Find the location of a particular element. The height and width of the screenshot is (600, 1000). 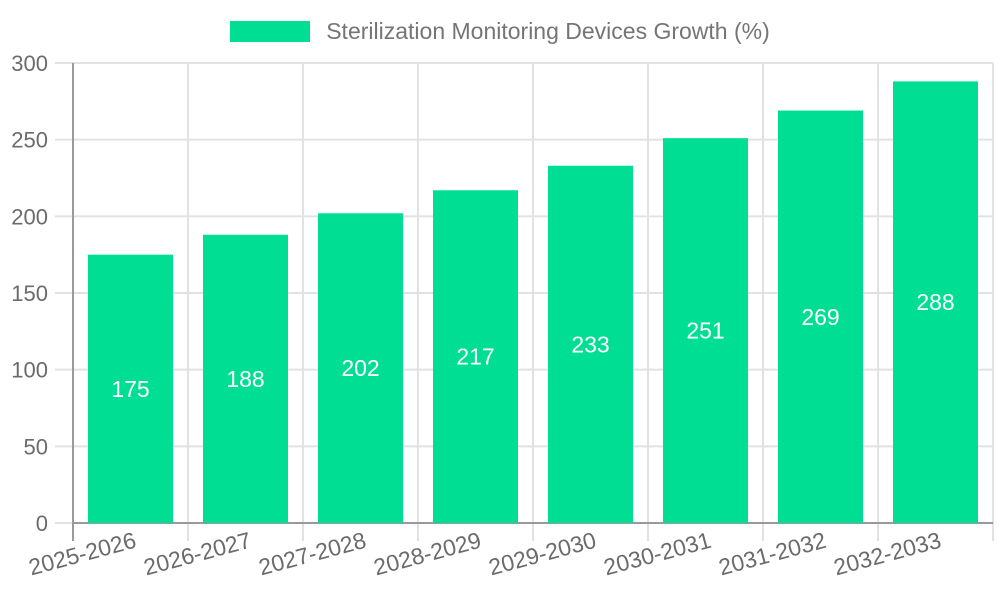

bar-2030-2031 is located at coordinates (705, 330).